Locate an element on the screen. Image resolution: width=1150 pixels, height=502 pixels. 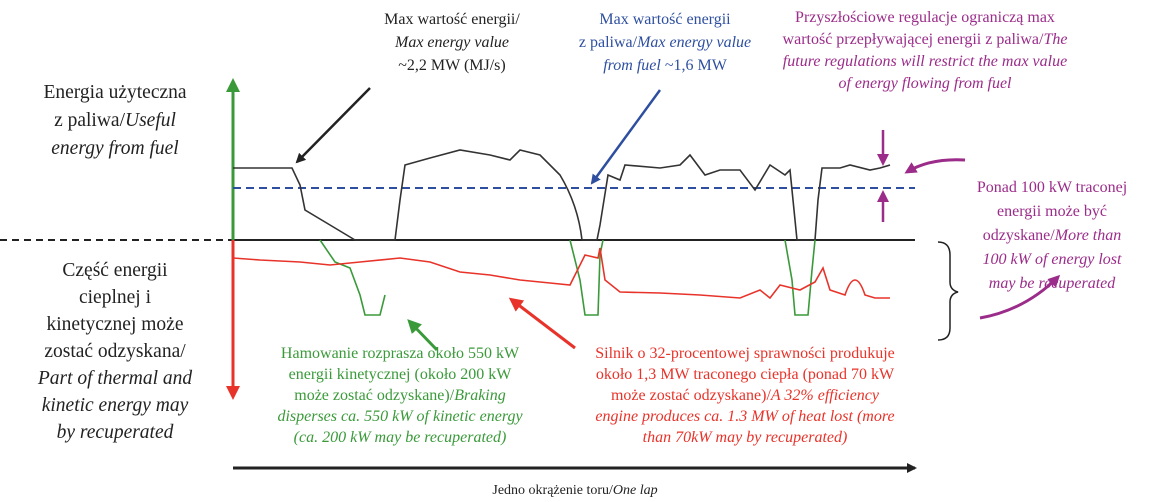
text-segment: zostać odzyskana/ is located at coordinates (115, 351).